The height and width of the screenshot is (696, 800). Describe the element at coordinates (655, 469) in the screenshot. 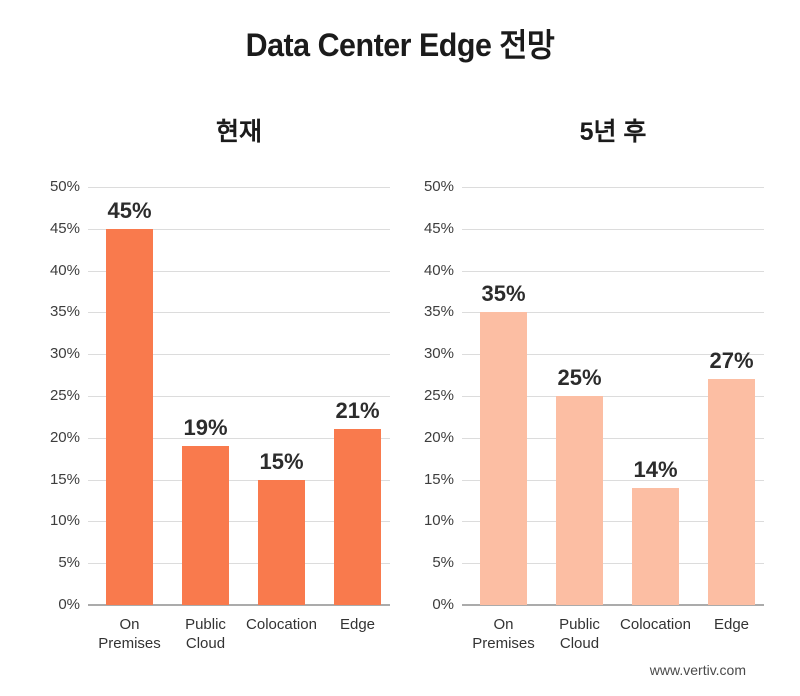

I see `value-label-colocation: 14%` at that location.